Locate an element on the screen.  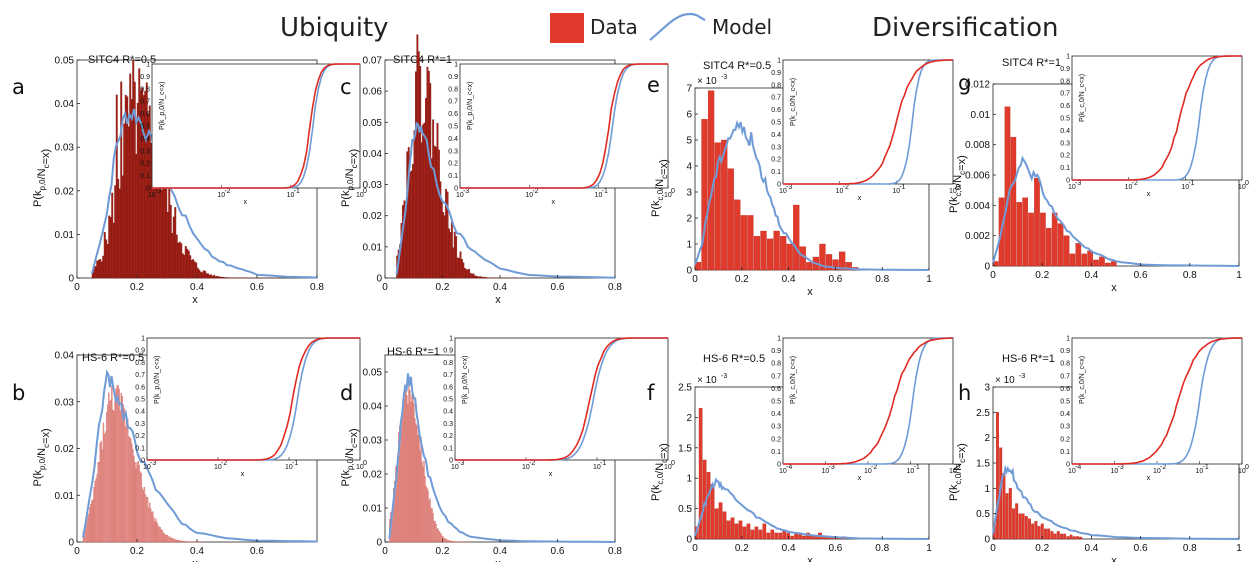
inset-frame is located at coordinates (256, 126).